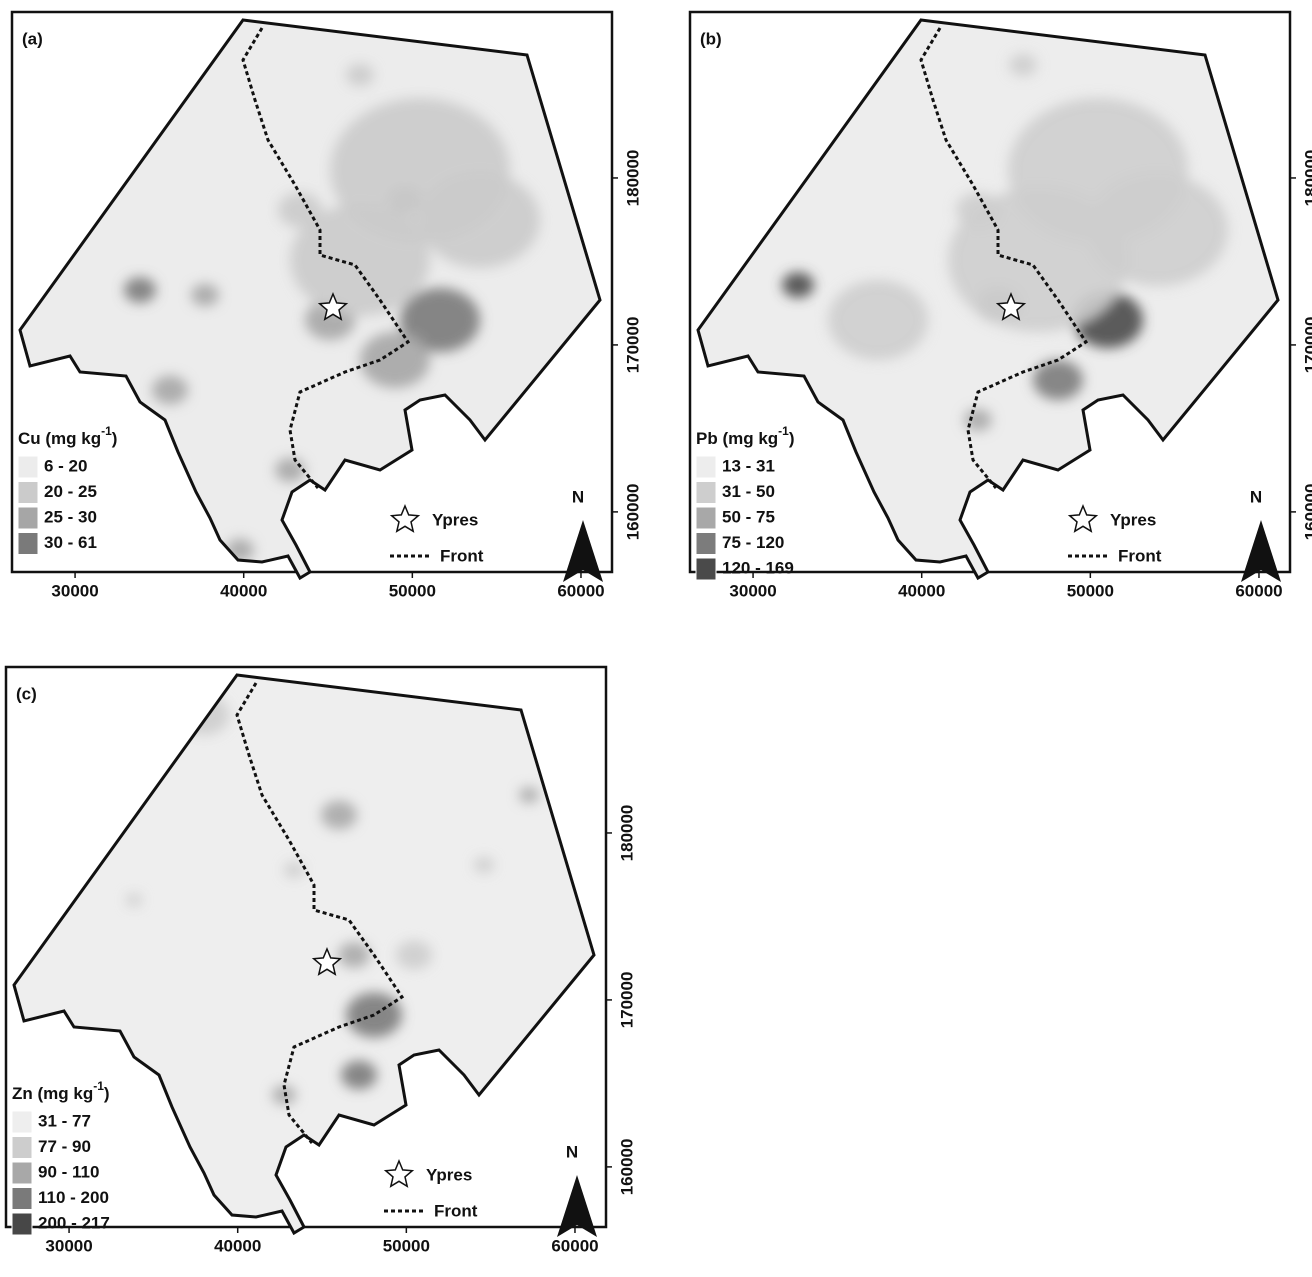 This screenshot has width=1312, height=1277. I want to click on legend-label: 90 - 110, so click(68, 1171).